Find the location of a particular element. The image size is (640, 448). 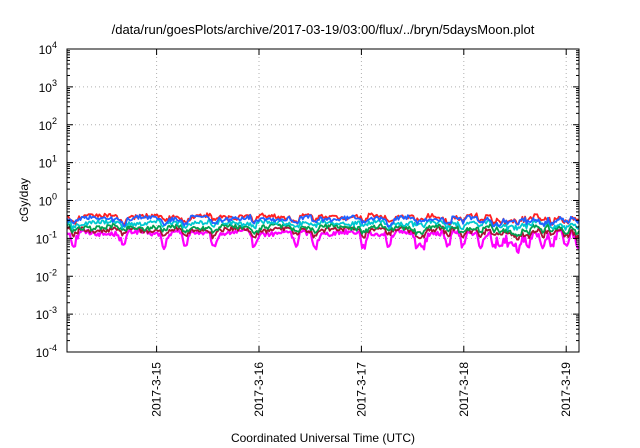

series-layer is located at coordinates (323, 233).